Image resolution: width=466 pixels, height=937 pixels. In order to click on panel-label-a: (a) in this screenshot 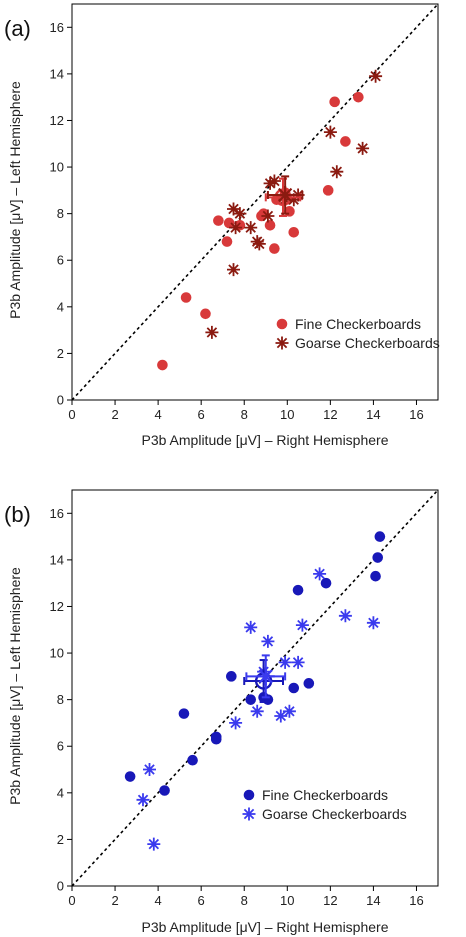, I will do `click(17, 28)`.